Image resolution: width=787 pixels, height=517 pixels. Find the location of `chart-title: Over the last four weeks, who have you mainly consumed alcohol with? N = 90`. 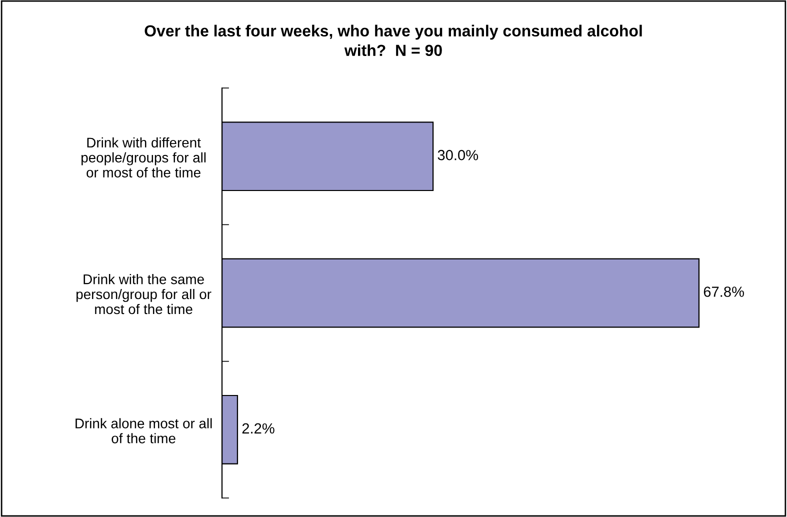

chart-title: Over the last four weeks, who have you mainly consumed alcohol with? N = 90 is located at coordinates (393, 40).